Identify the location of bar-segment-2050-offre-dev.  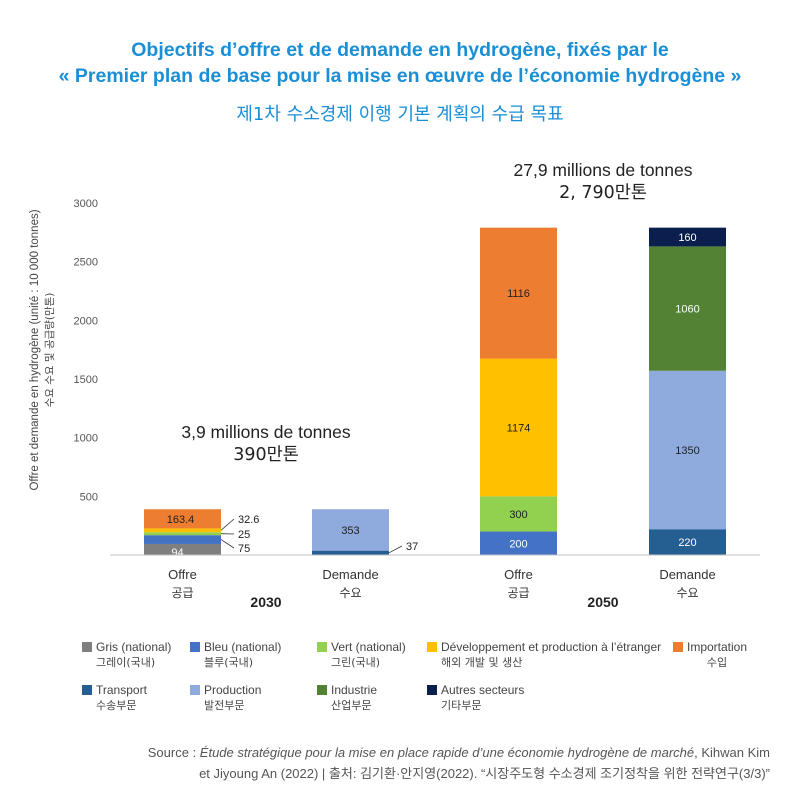
(518, 427).